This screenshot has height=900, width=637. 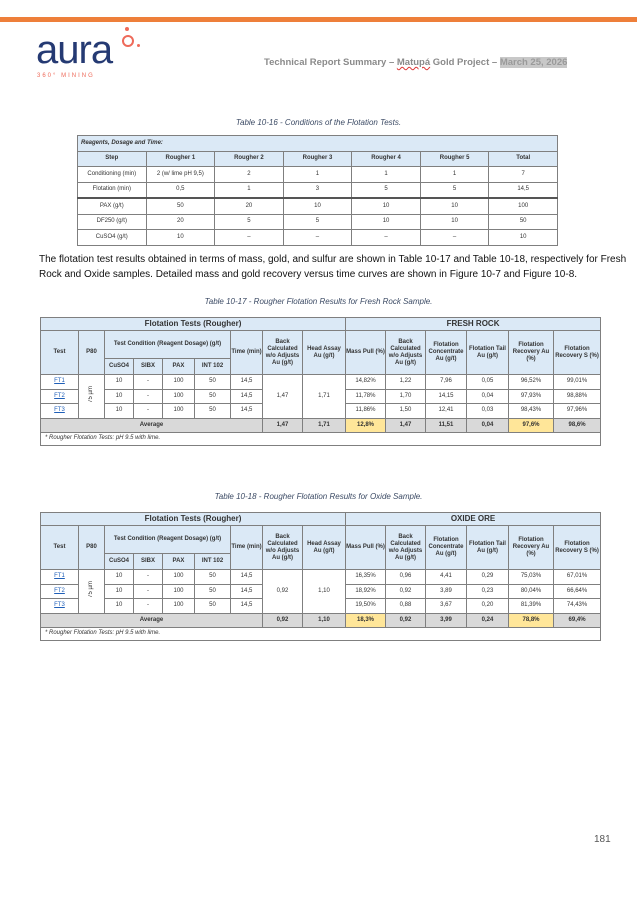 I want to click on table-cell: 0,05, so click(x=487, y=382).